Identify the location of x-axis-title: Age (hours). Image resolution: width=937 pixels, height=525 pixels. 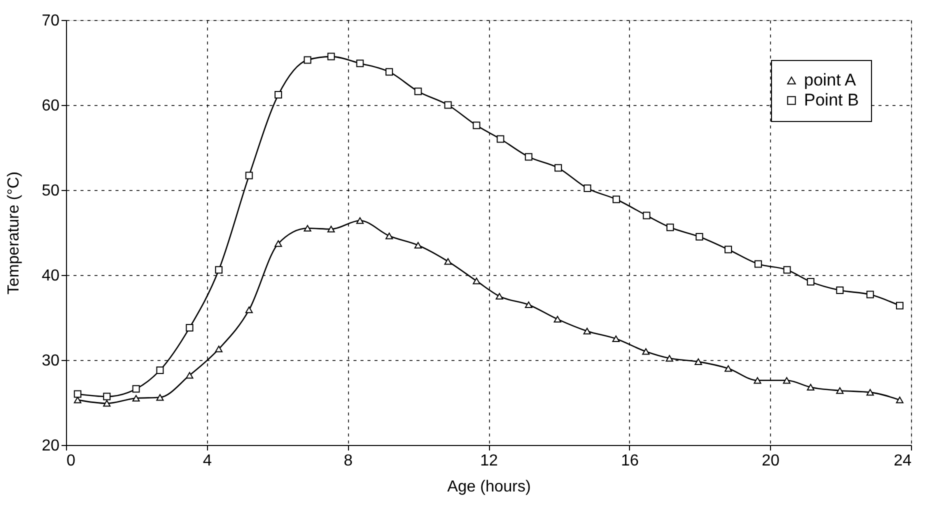
(489, 487).